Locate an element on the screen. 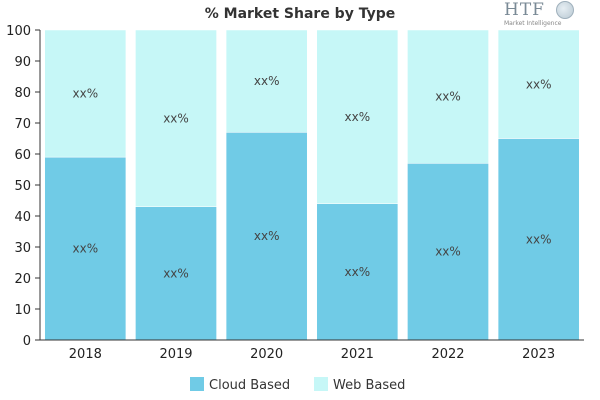 This screenshot has height=400, width=600. y-tick-label: 40 is located at coordinates (22, 217).